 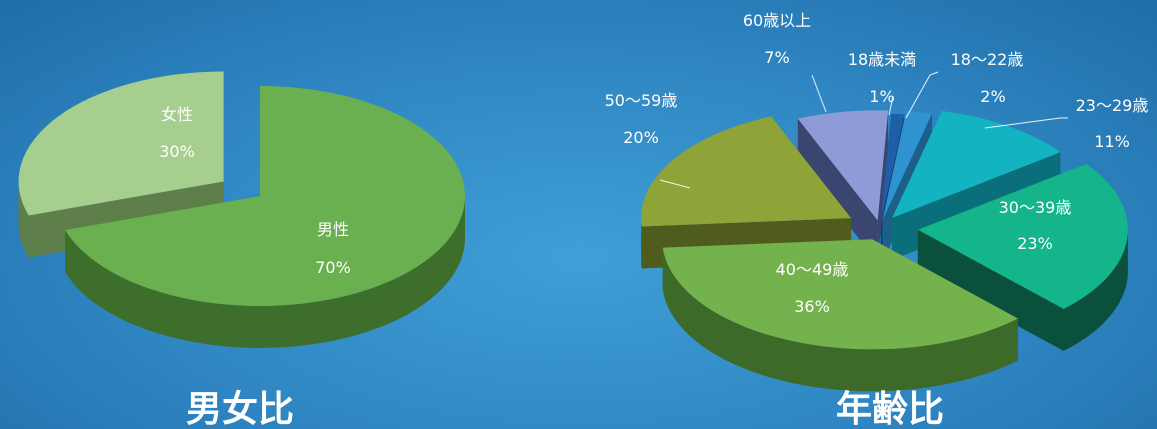 I want to click on age-slice-label-0: 18歳未満, so click(x=882, y=59).